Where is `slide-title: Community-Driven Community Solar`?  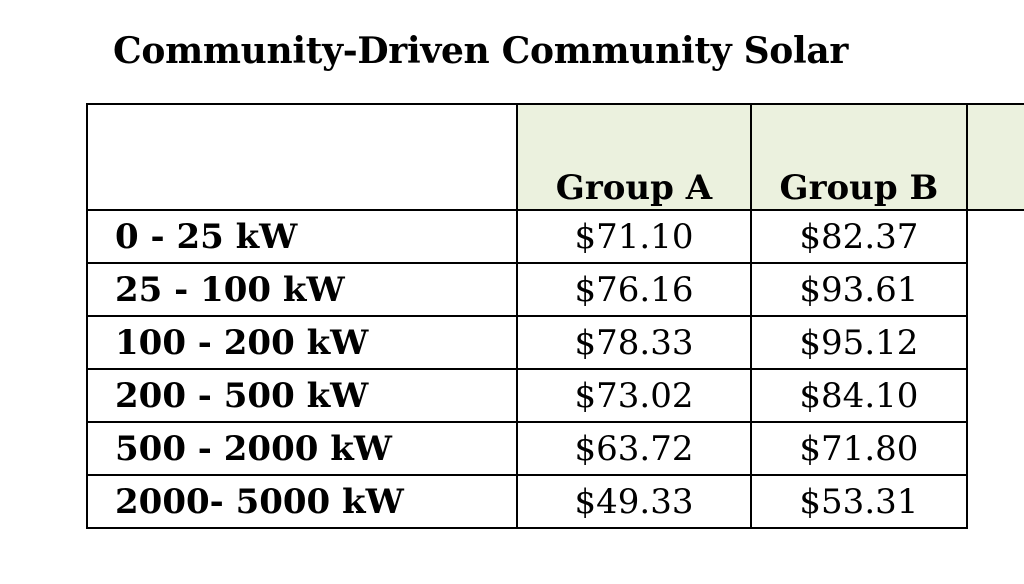 slide-title: Community-Driven Community Solar is located at coordinates (481, 51).